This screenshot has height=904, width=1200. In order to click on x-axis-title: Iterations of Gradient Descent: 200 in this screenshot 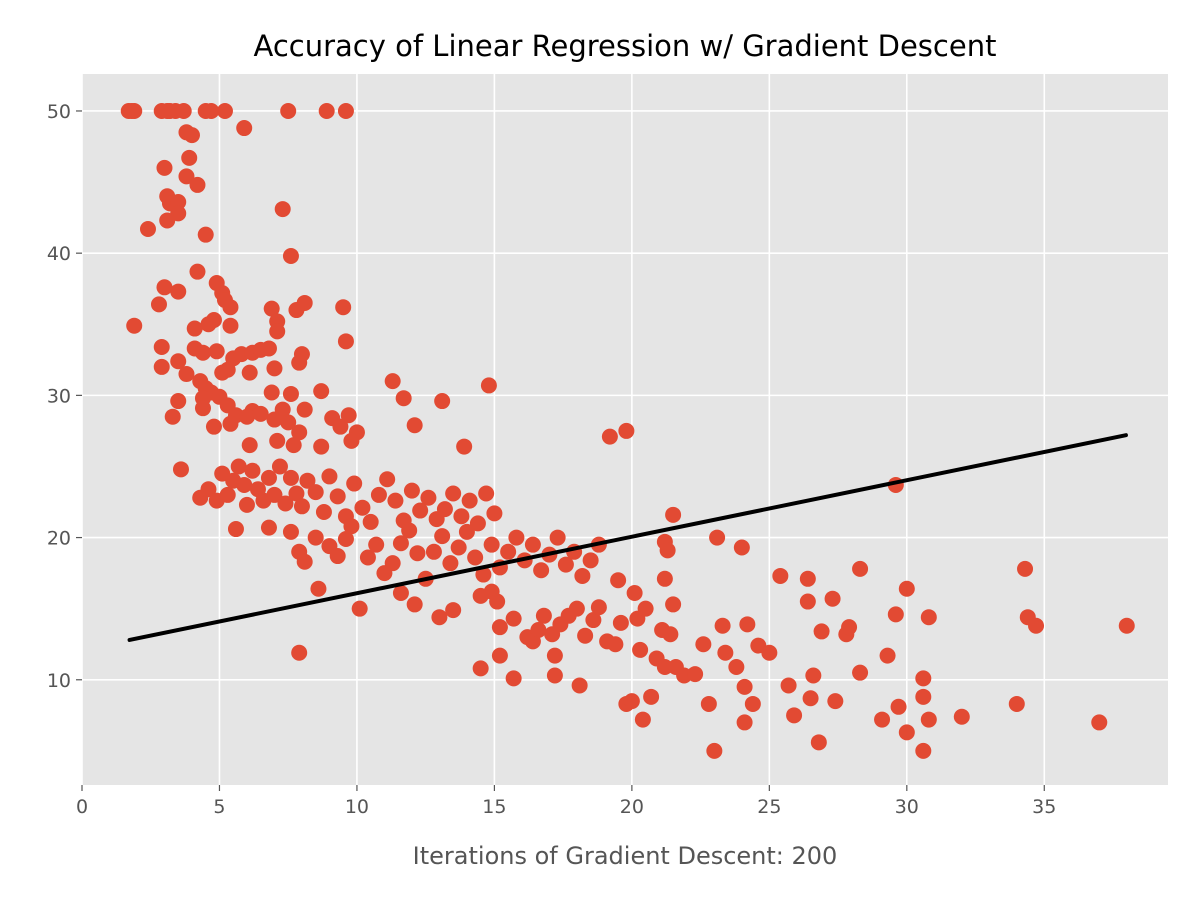, I will do `click(625, 856)`.